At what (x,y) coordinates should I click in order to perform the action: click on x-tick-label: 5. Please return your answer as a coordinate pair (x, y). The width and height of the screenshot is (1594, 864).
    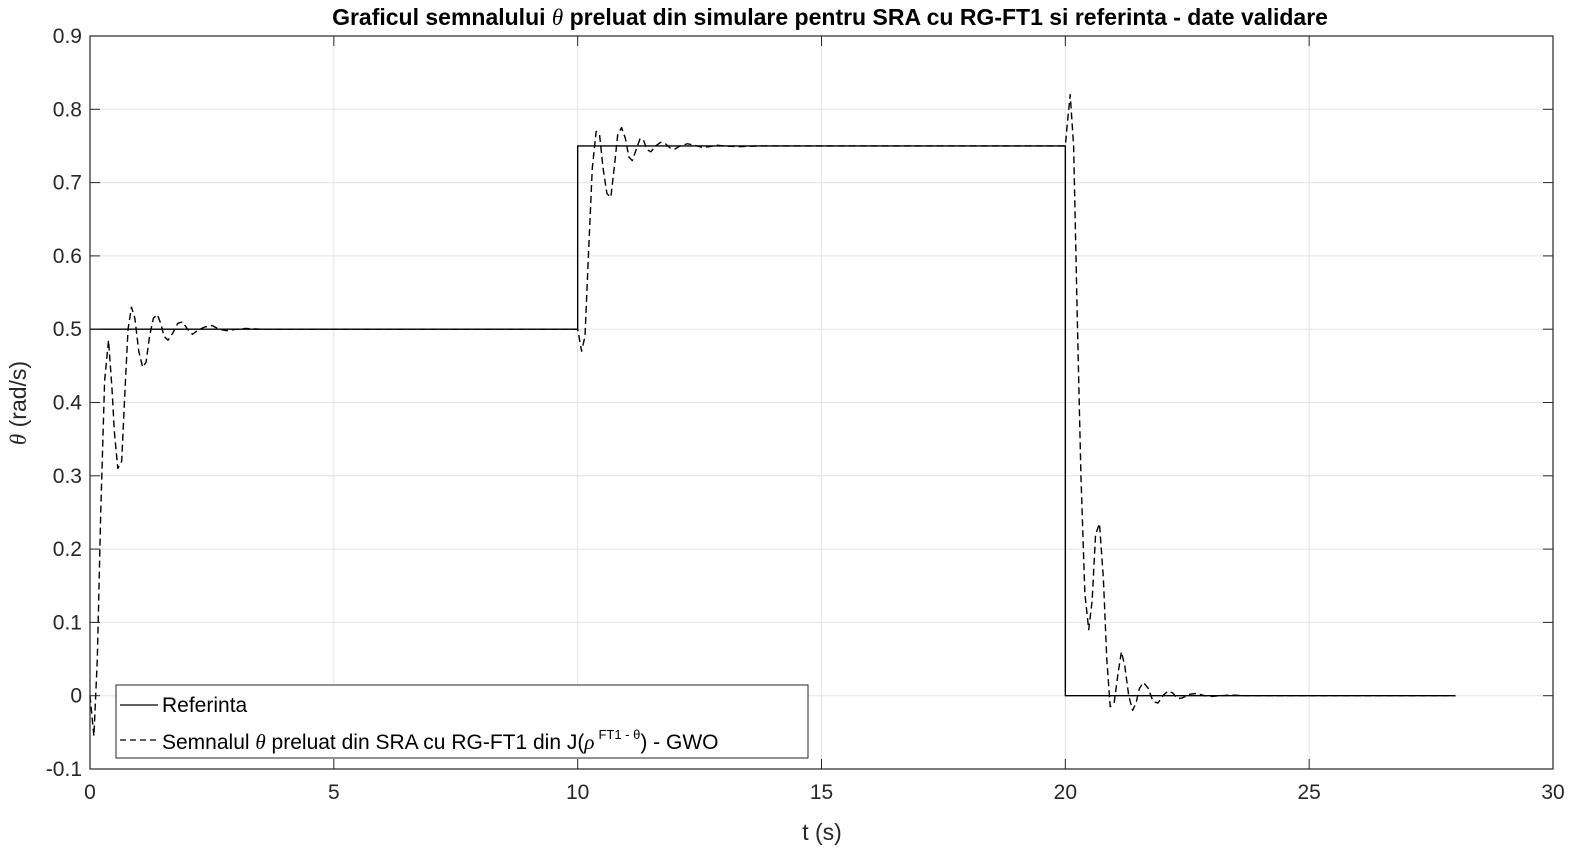
    Looking at the image, I should click on (334, 792).